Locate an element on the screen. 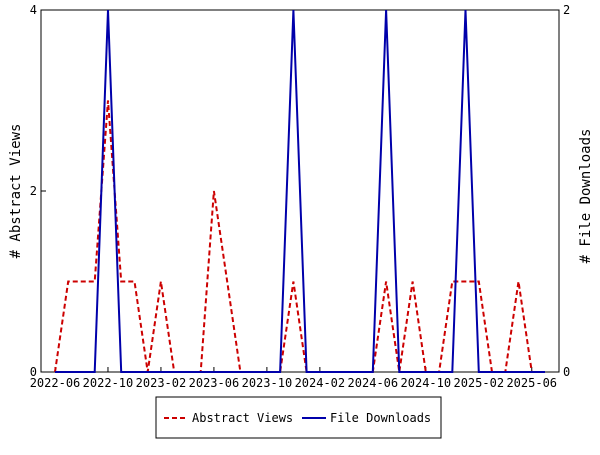 This screenshot has width=600, height=455. legend-label-abstract-views: Abstract Views is located at coordinates (242, 418).